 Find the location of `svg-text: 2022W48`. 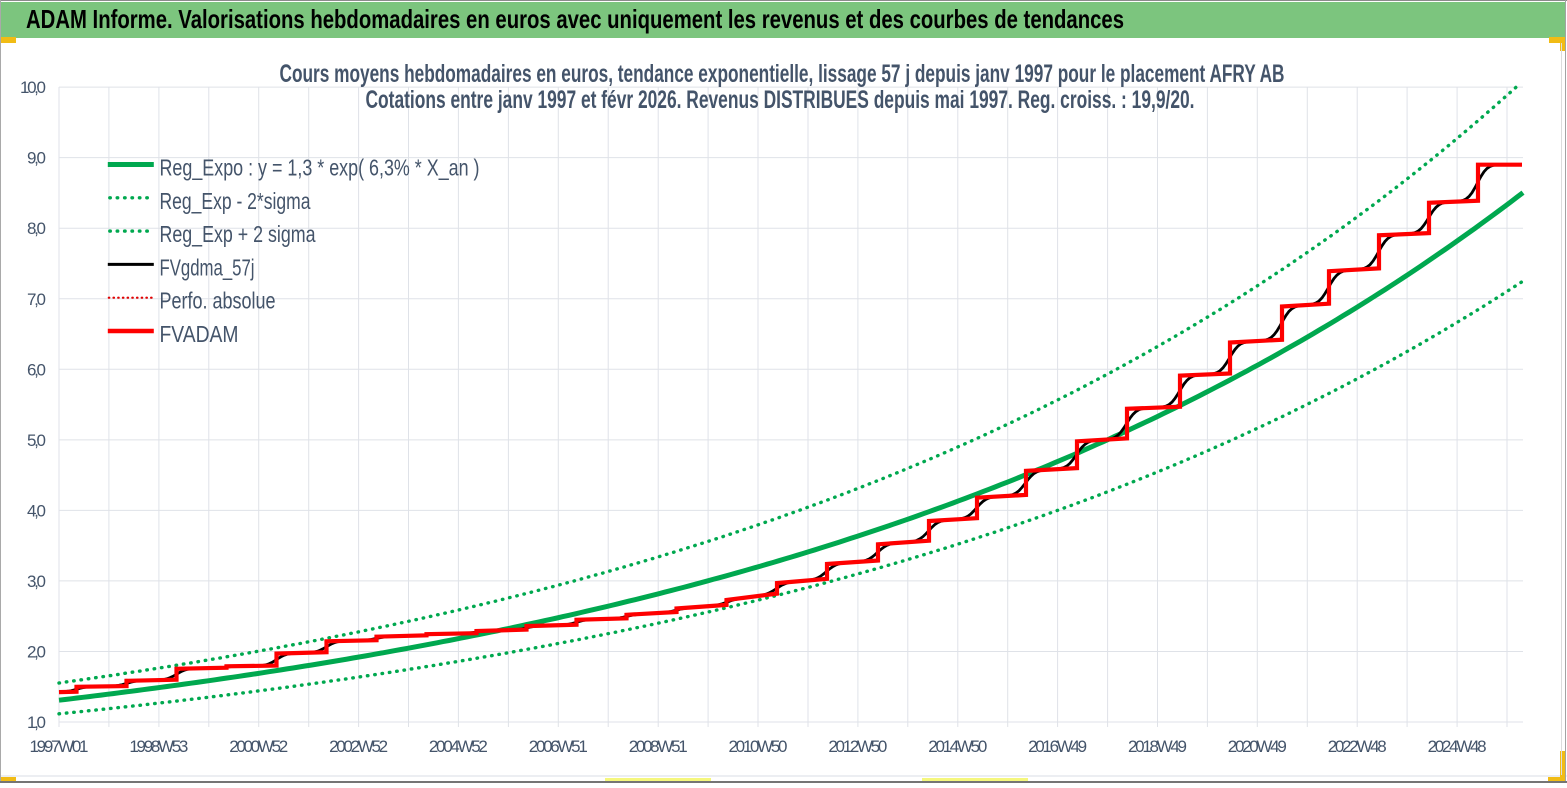

svg-text: 2022W48 is located at coordinates (1357, 746).